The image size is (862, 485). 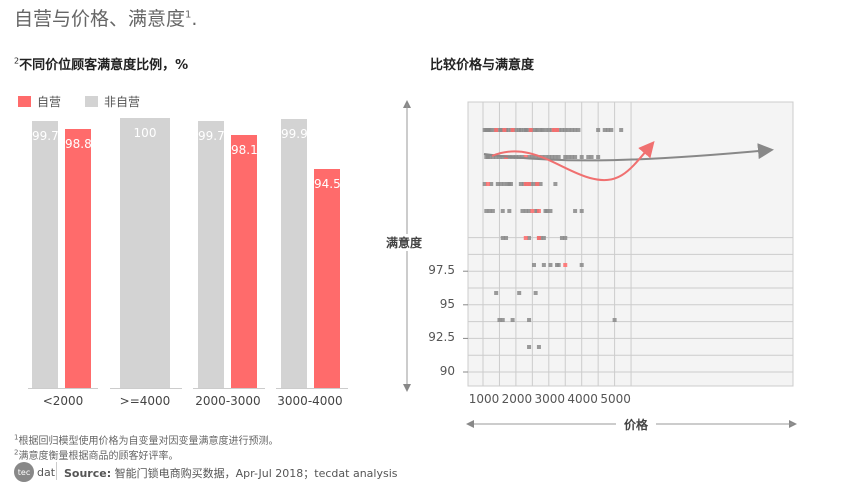 I want to click on footnote-2: 2满意度衡量根据商品的顾客好评率。, so click(x=96, y=455).